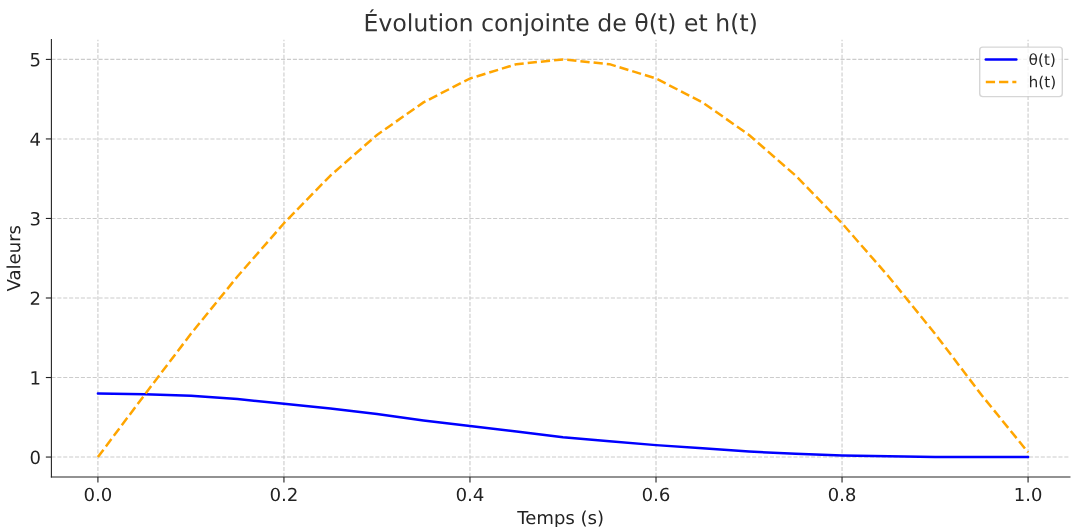  Describe the element at coordinates (283, 494) in the screenshot. I see `x-tick-label: 0.2` at that location.